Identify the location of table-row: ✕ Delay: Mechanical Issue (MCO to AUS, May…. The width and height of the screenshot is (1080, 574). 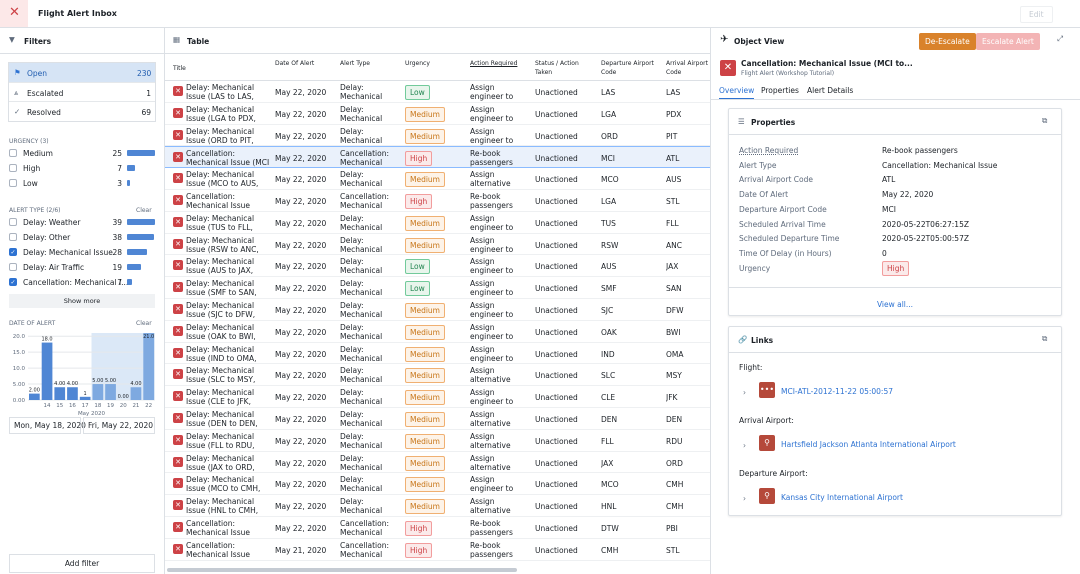
(437, 179).